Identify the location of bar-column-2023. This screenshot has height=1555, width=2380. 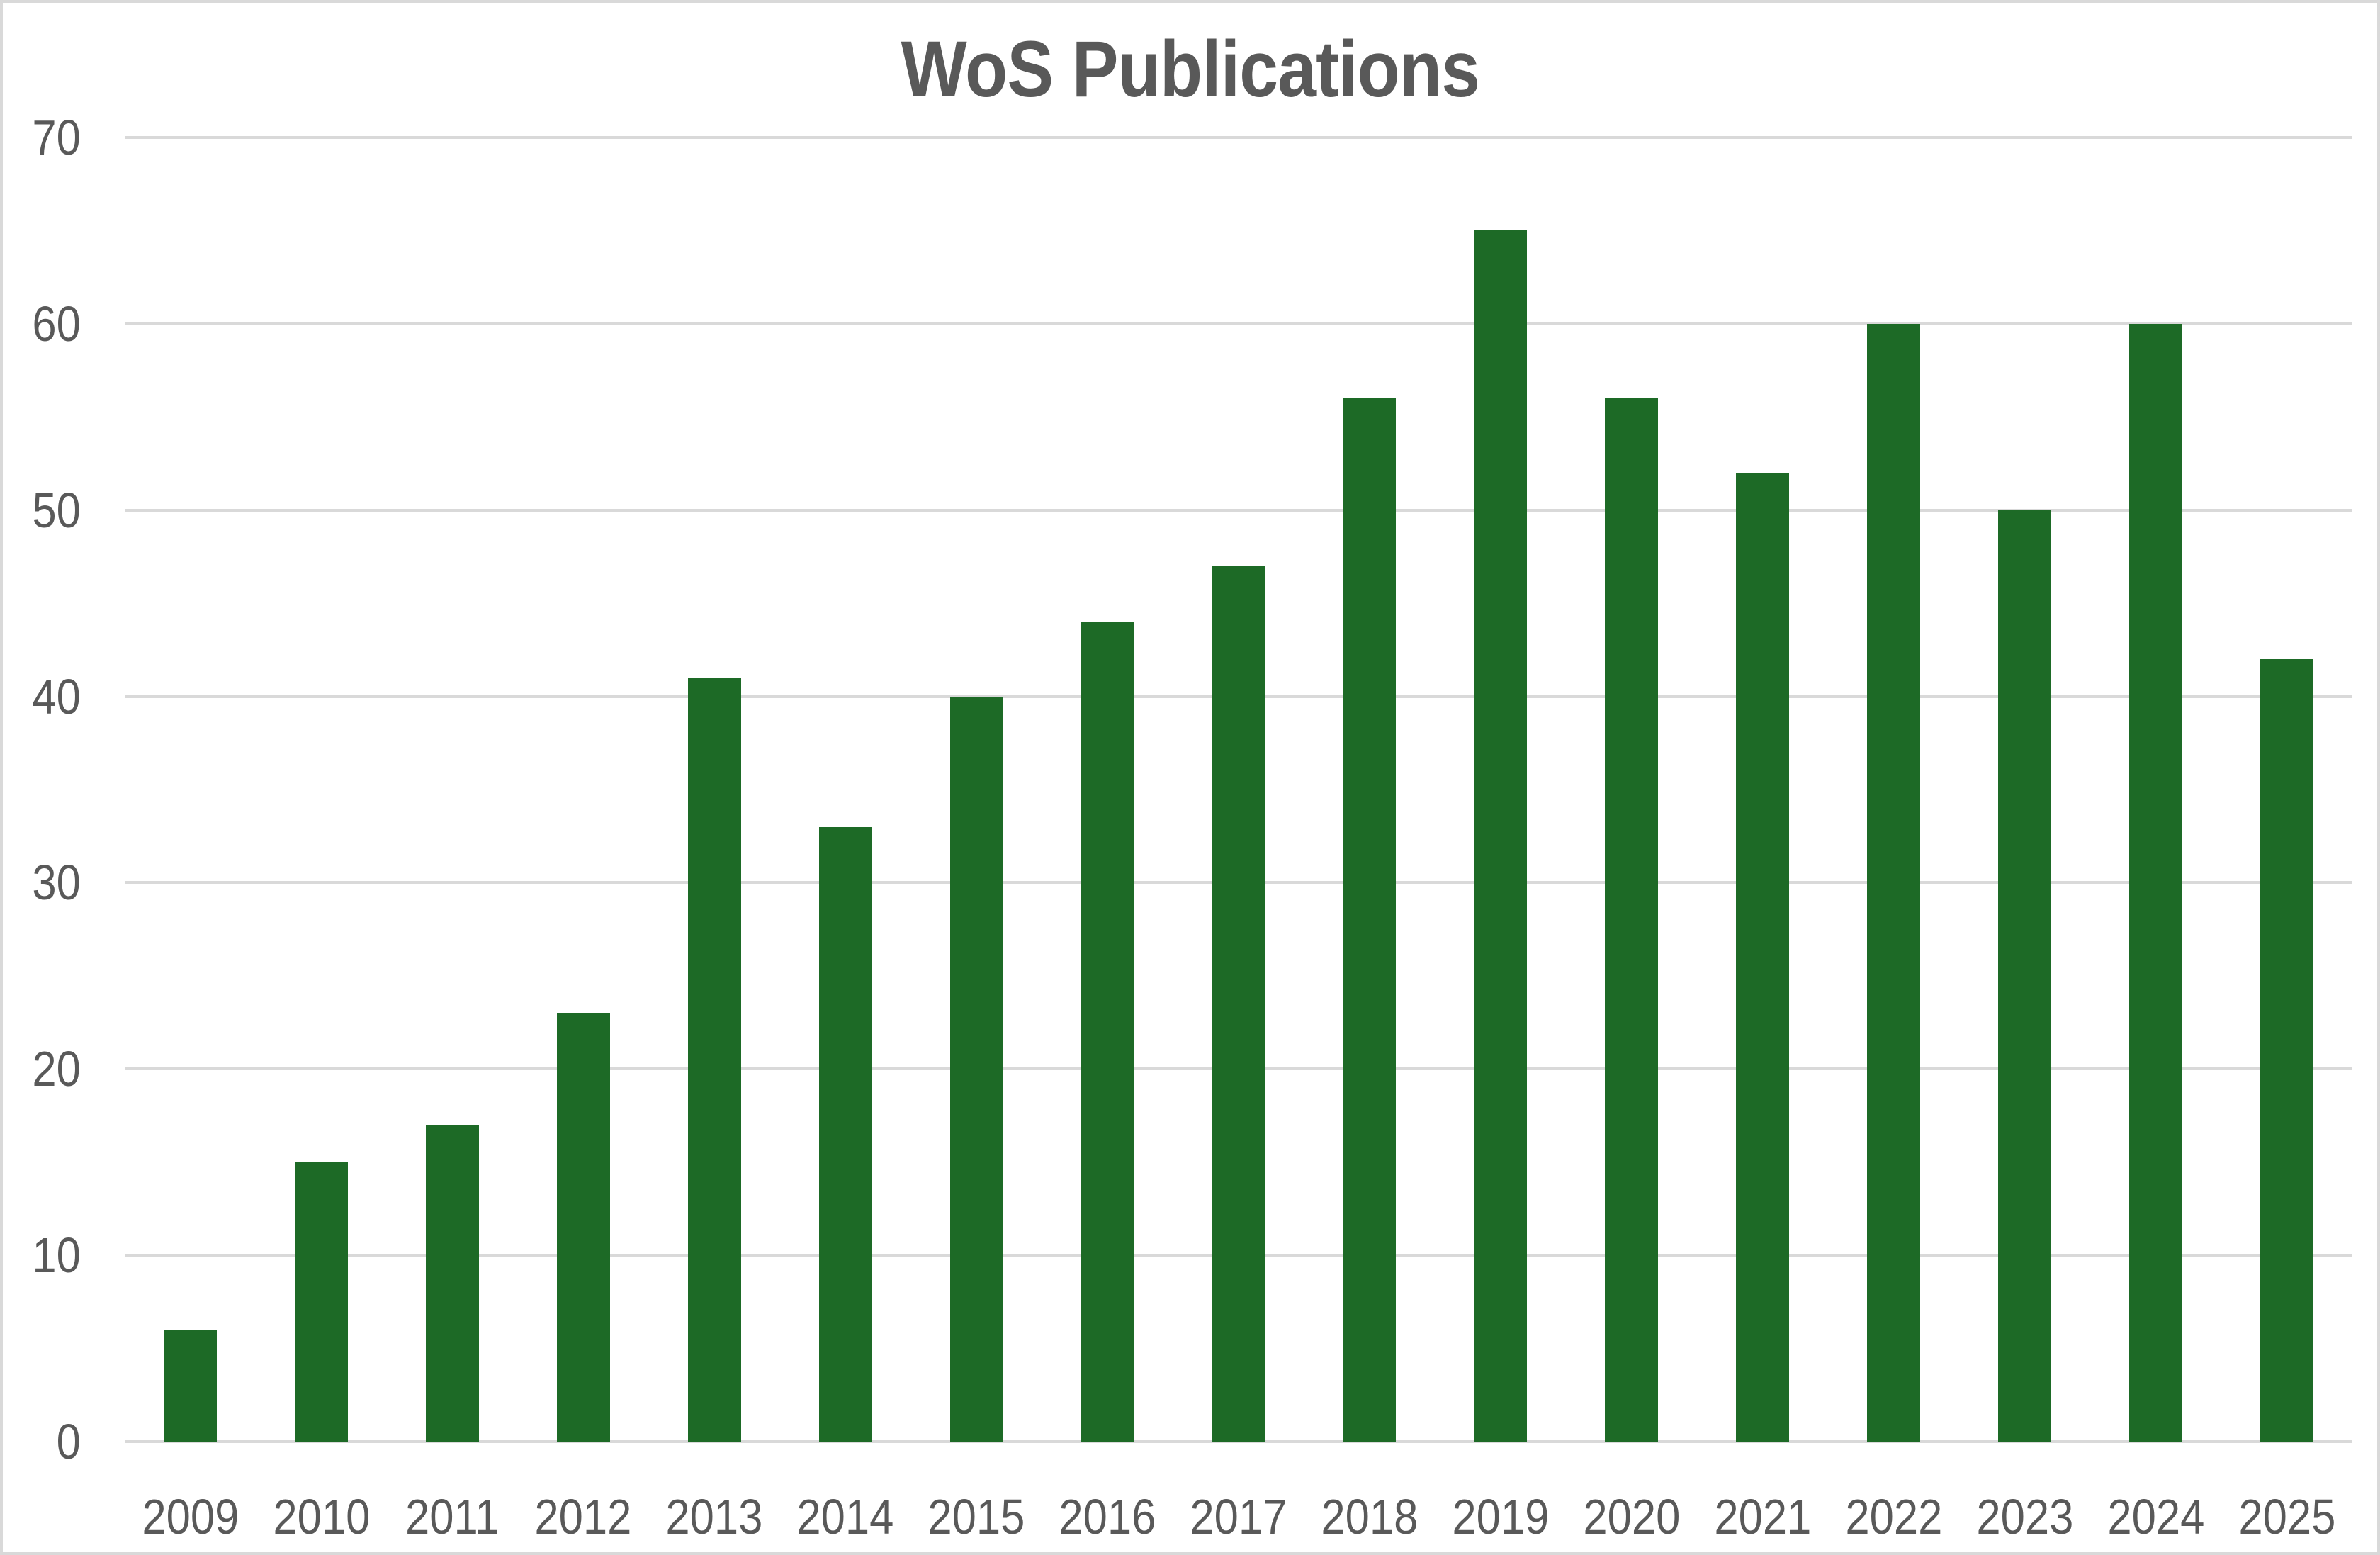
(2025, 789).